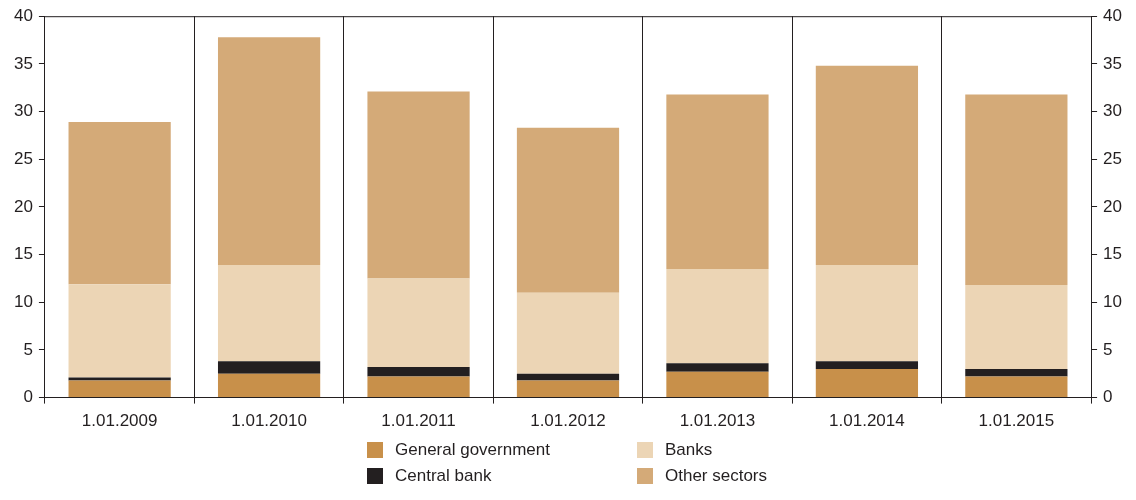 The width and height of the screenshot is (1136, 500). What do you see at coordinates (23, 15) in the screenshot?
I see `y-tick-label: 40` at bounding box center [23, 15].